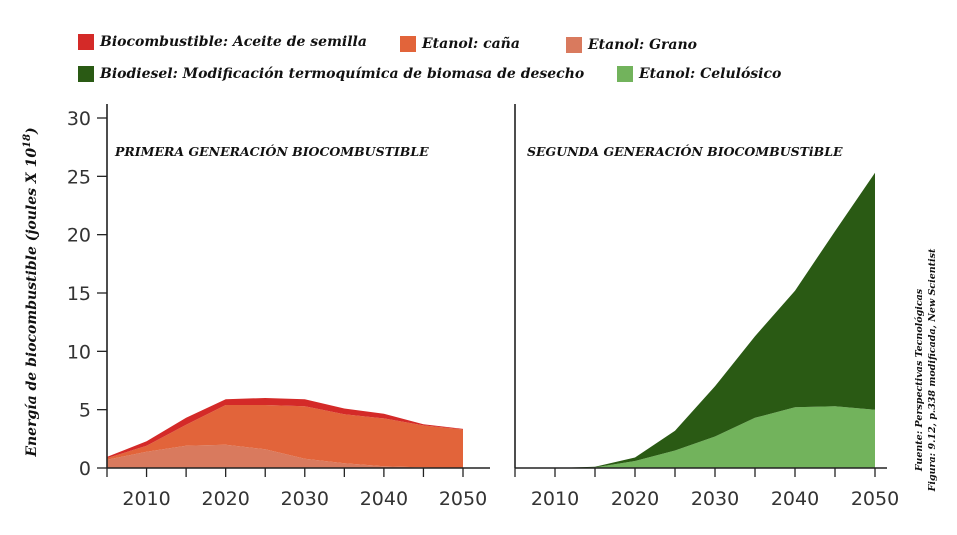 Image resolution: width=957 pixels, height=535 pixels. What do you see at coordinates (463, 499) in the screenshot?
I see `x-tick-label-p0: 2050` at bounding box center [463, 499].